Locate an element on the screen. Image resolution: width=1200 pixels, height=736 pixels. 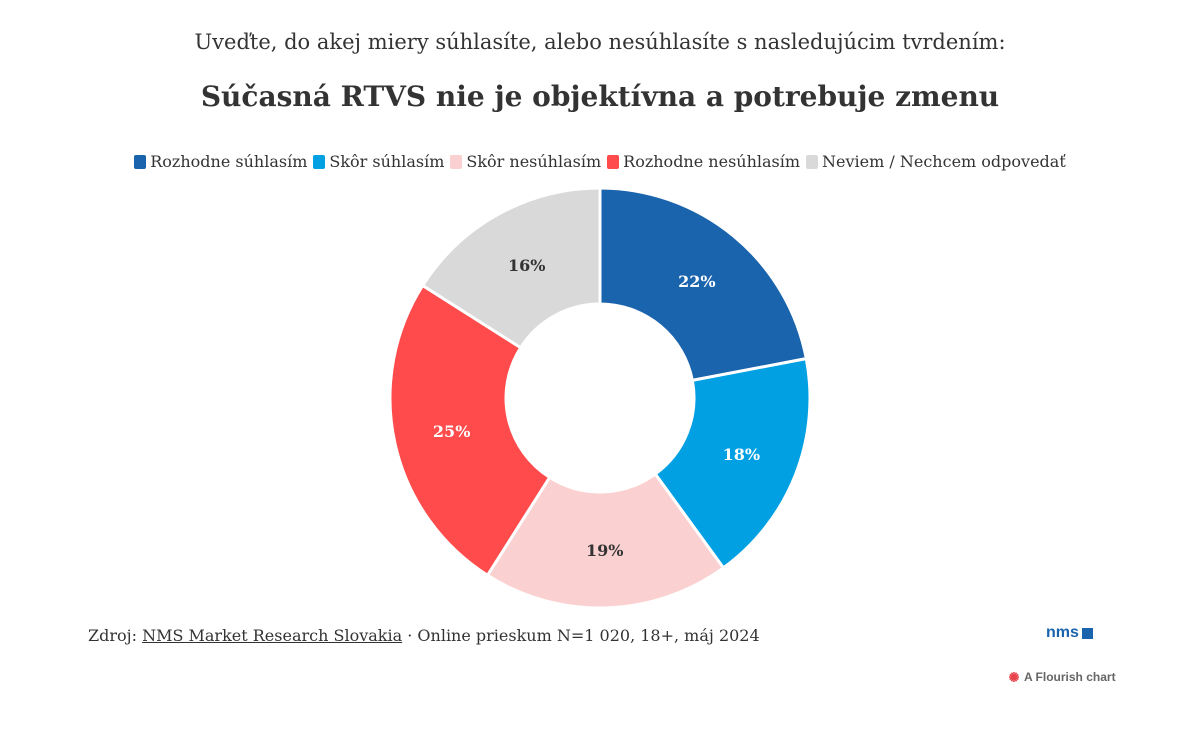
nms-logo-square-icon is located at coordinates (1087, 633).